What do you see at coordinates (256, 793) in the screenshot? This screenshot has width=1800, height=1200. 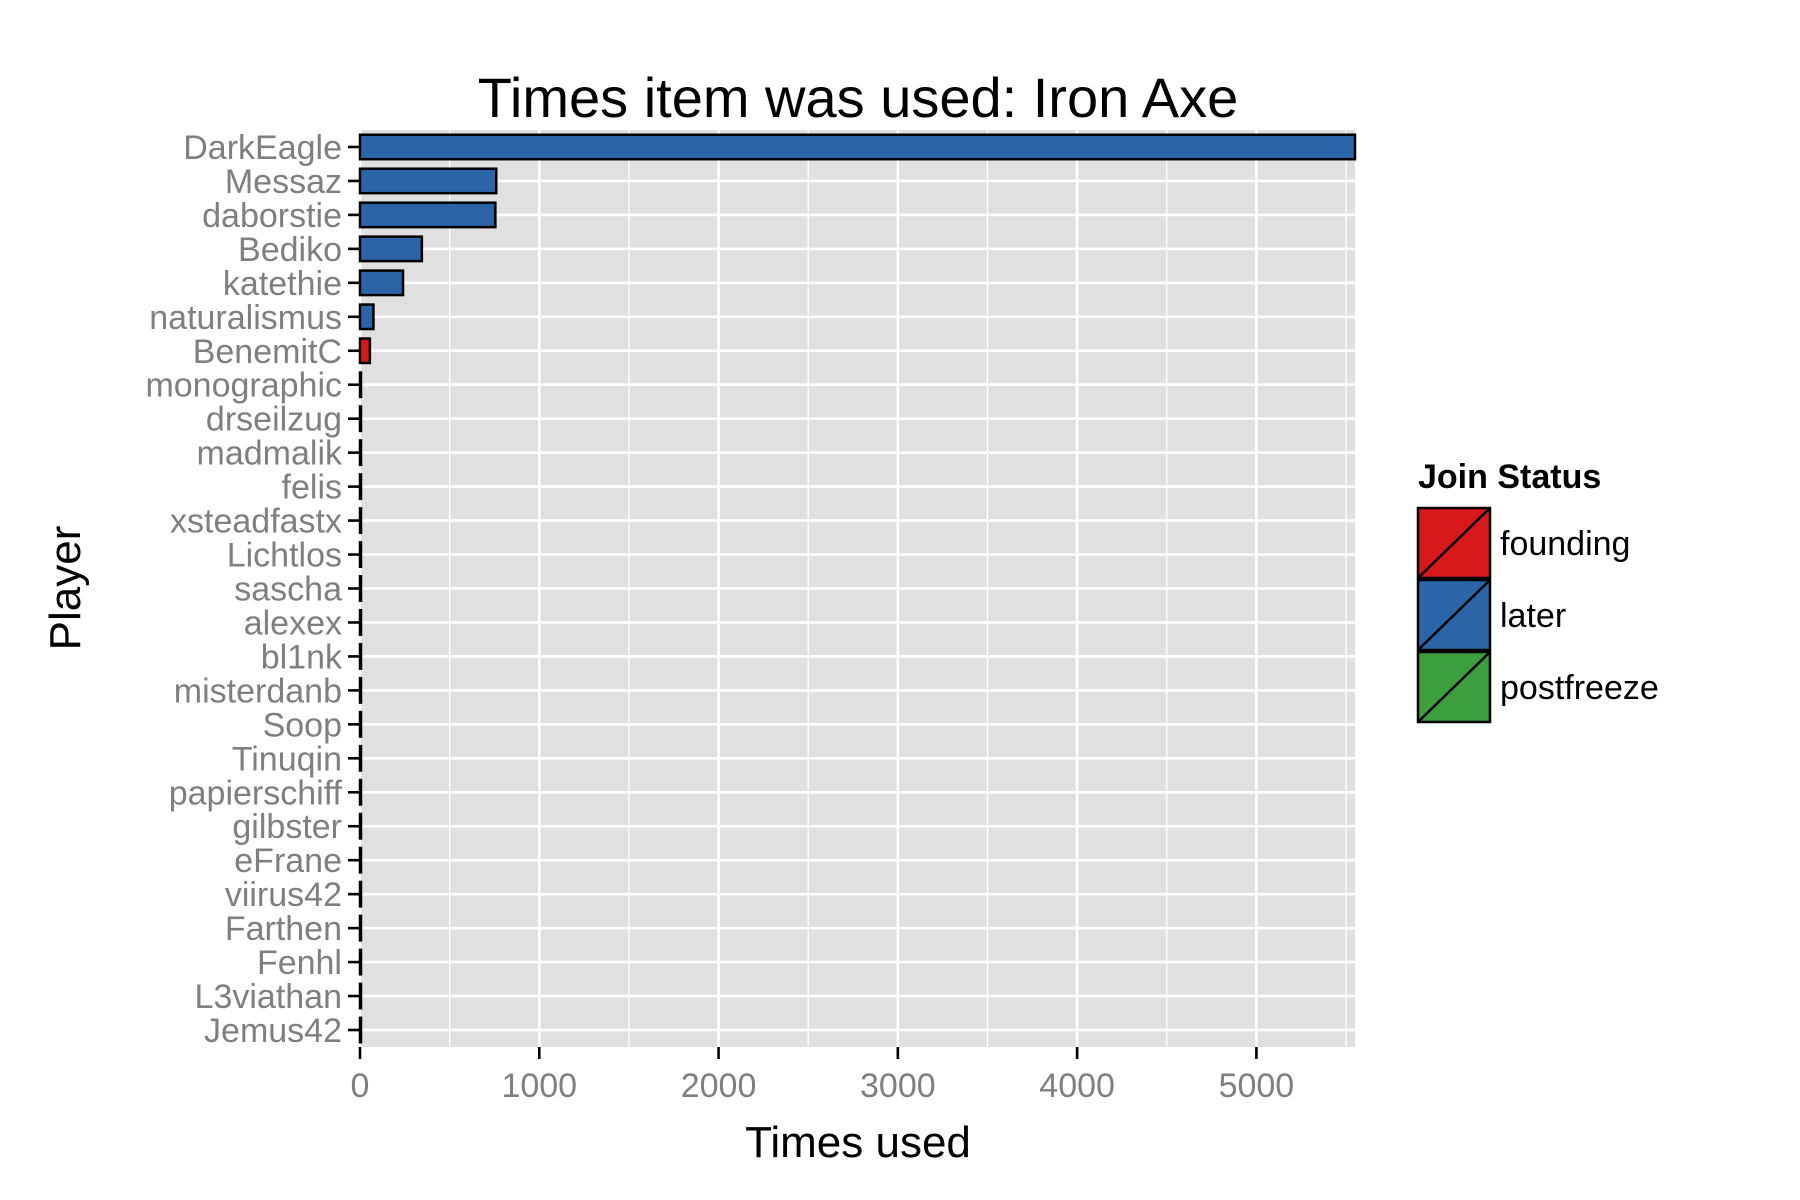 I see `y-tick-label: papierschiff` at bounding box center [256, 793].